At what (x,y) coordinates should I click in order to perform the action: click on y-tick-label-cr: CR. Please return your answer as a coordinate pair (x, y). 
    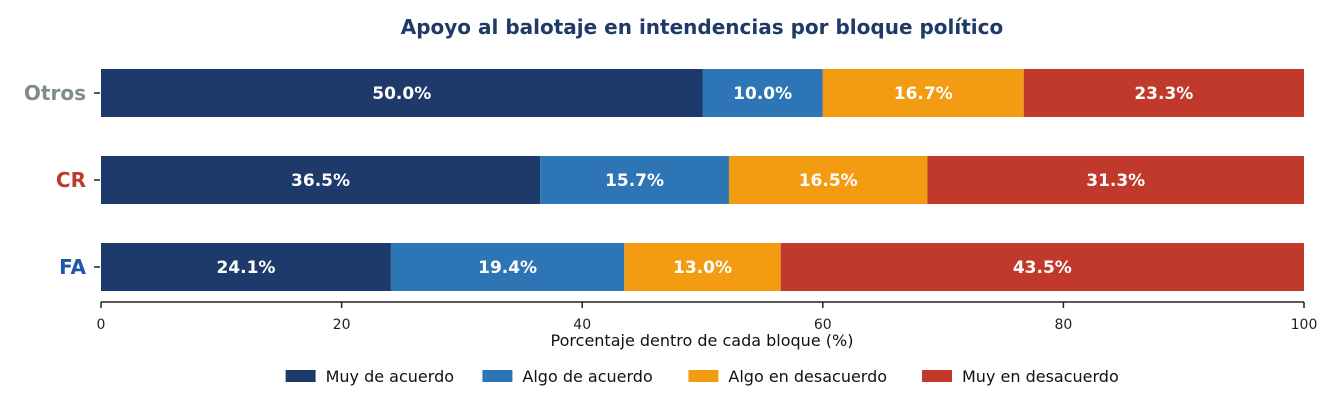
    Looking at the image, I should click on (71, 180).